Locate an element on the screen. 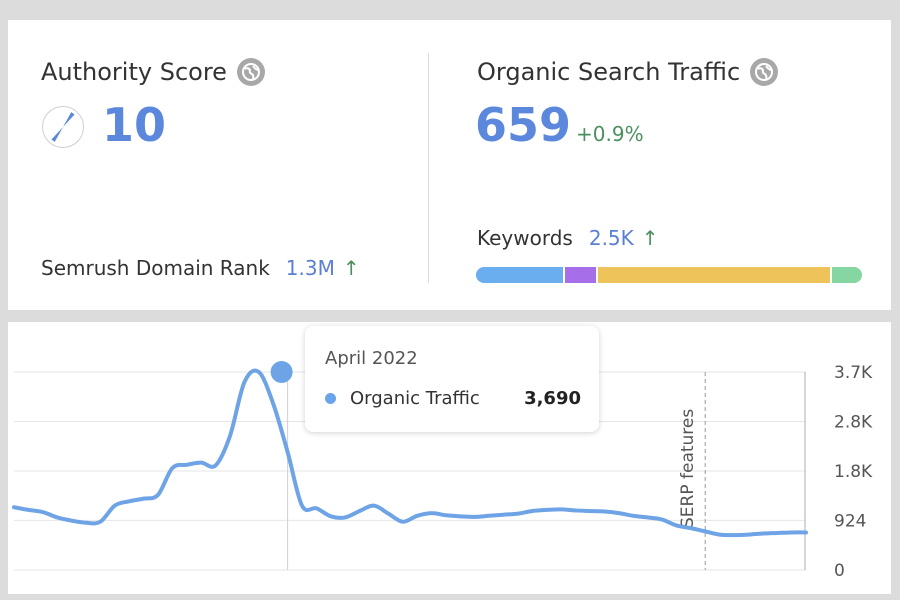 Image resolution: width=900 pixels, height=600 pixels. highlight-point is located at coordinates (281, 372).